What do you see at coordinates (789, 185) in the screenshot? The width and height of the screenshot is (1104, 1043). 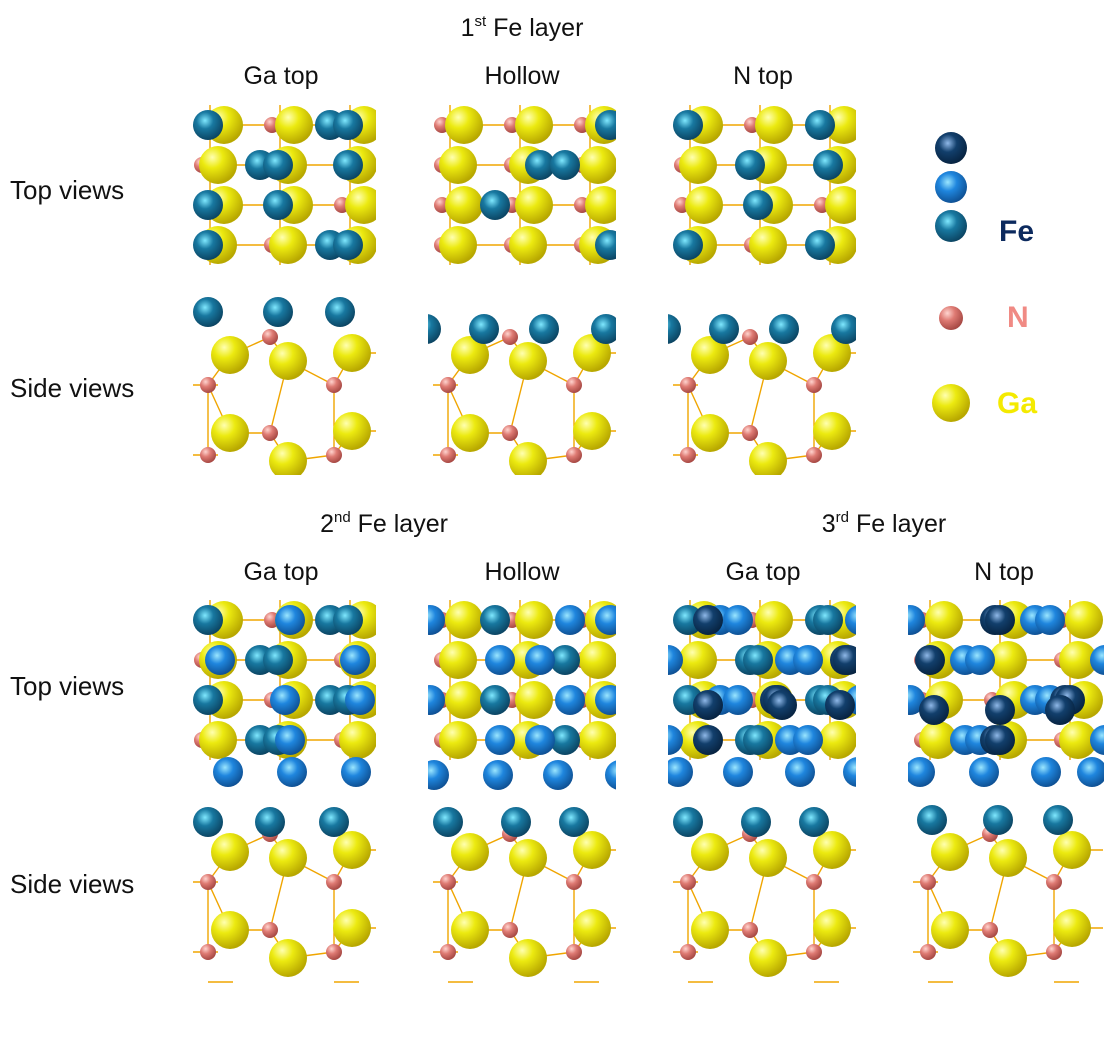 I see `top-view-1st-n-top` at bounding box center [789, 185].